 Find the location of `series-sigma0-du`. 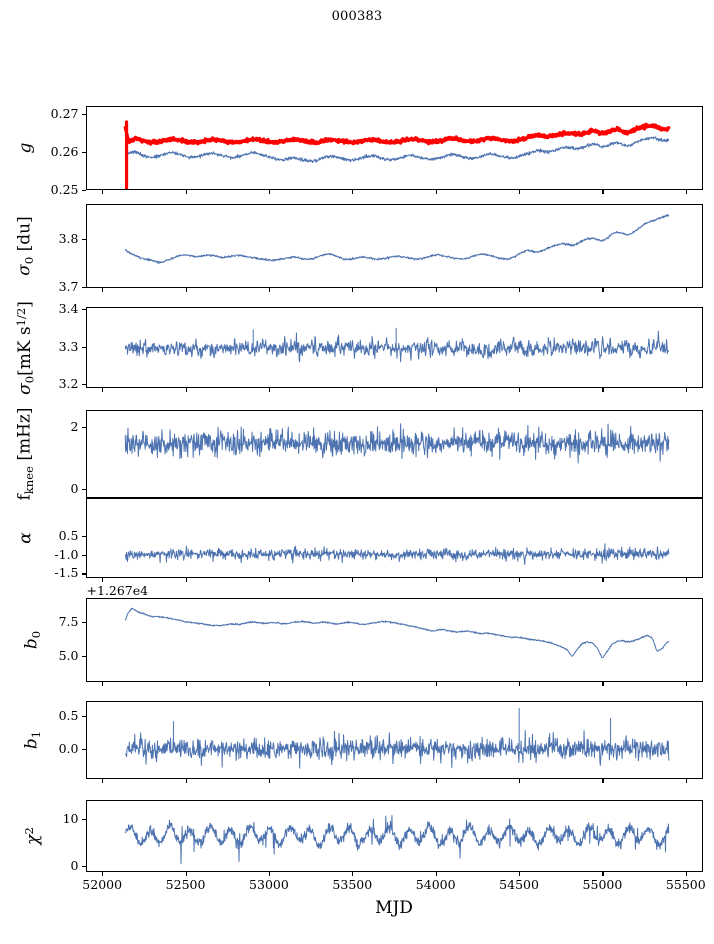

series-sigma0-du is located at coordinates (396, 239).